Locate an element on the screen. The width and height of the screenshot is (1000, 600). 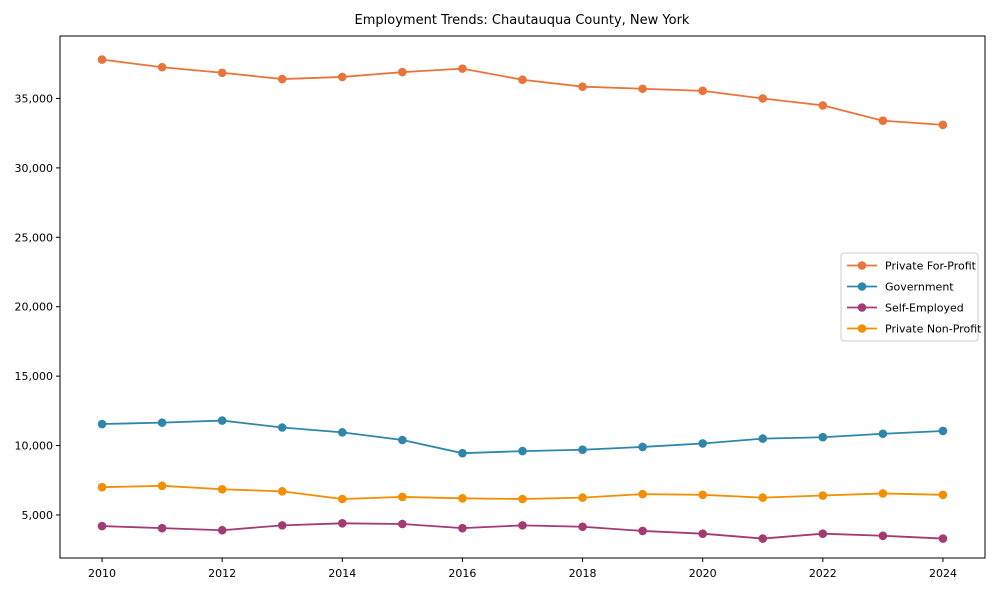
legend-marker-private-non-profit is located at coordinates (862, 328).